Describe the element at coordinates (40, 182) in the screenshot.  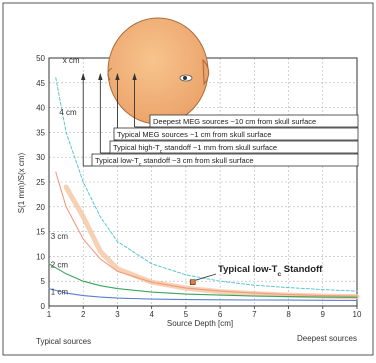
I see `y-tick-label: 25` at that location.